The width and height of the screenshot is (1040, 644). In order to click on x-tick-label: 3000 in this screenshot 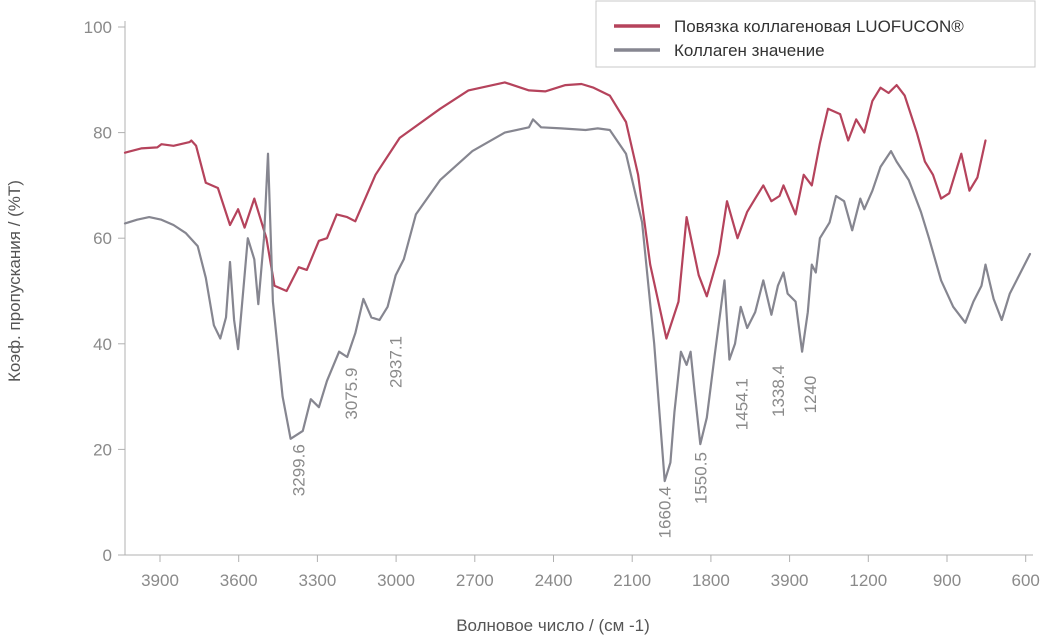, I will do `click(396, 580)`.